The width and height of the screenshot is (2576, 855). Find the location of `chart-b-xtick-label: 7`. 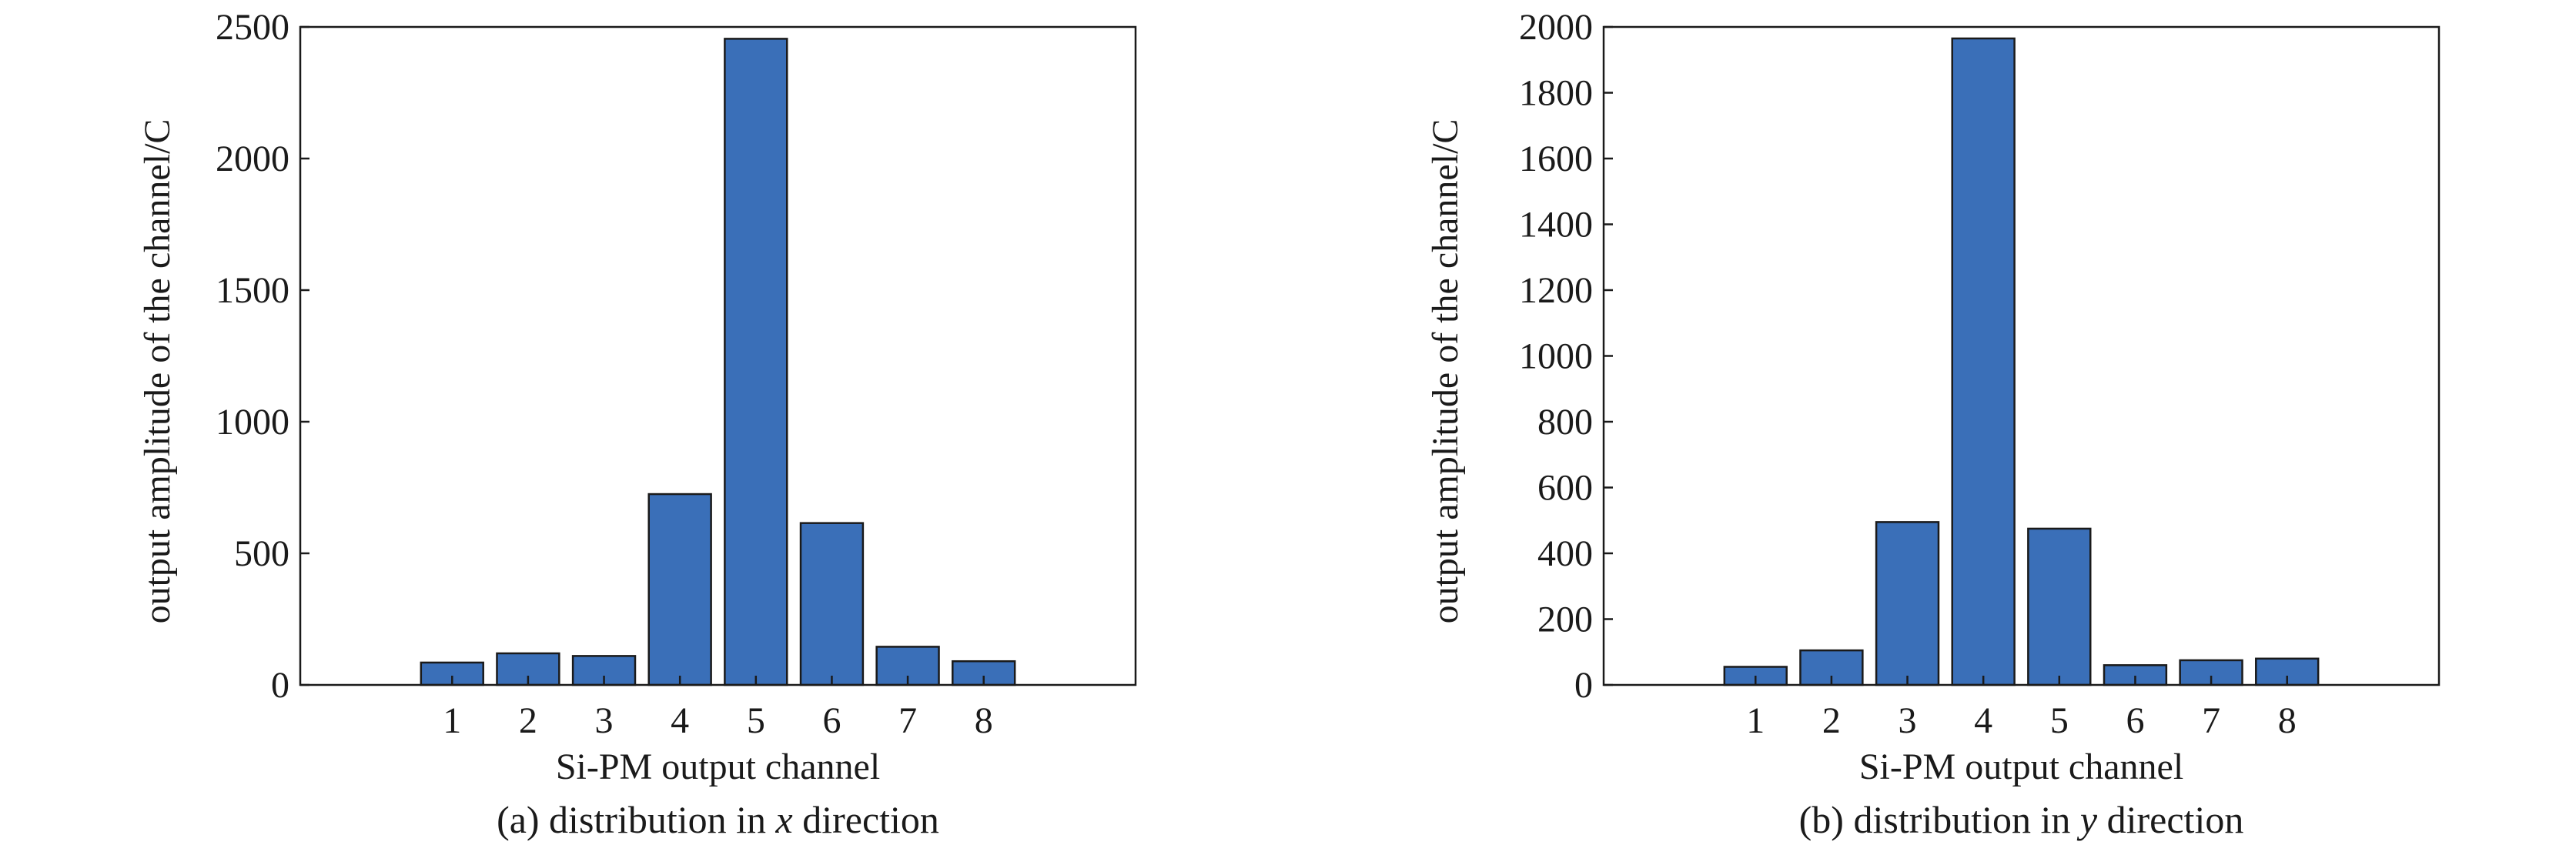

chart-b-xtick-label: 7 is located at coordinates (2211, 720).